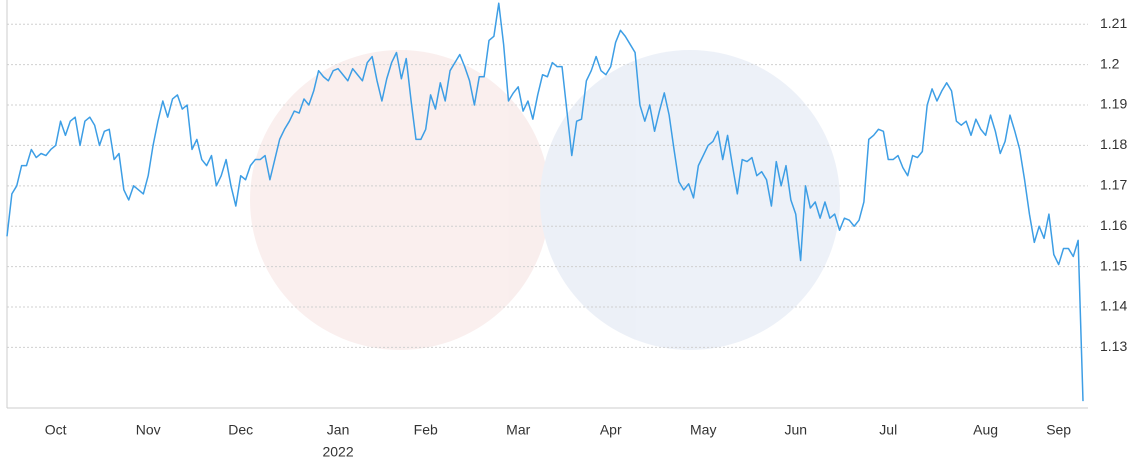 The image size is (1139, 466). I want to click on x-tick-label: Sep, so click(1058, 430).